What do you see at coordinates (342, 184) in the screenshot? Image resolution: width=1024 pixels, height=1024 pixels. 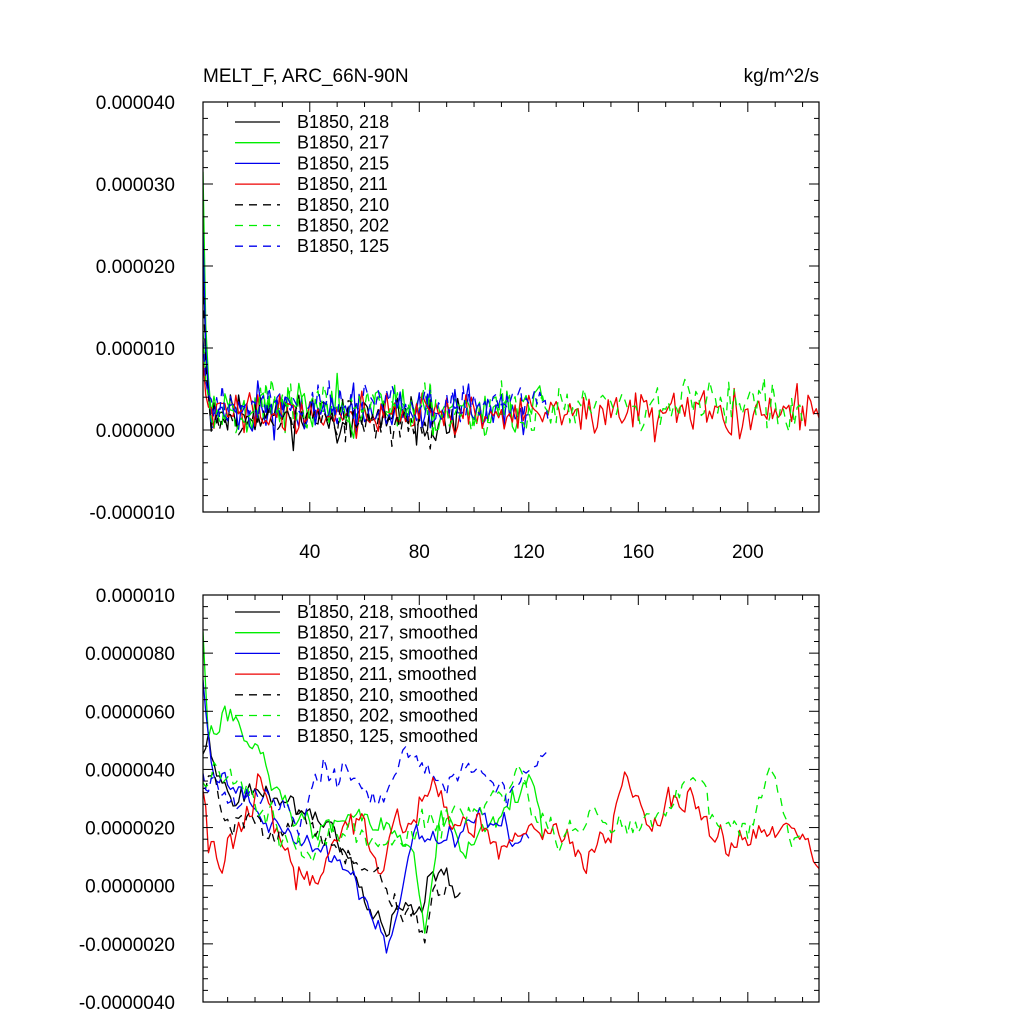 I see `legend-label: B1850, 211` at bounding box center [342, 184].